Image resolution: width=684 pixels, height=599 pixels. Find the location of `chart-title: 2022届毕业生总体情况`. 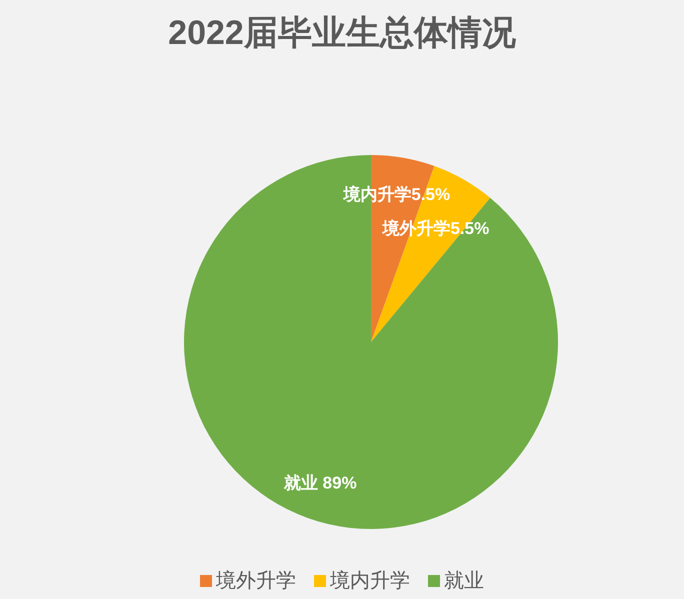

chart-title: 2022届毕业生总体情况 is located at coordinates (342, 33).